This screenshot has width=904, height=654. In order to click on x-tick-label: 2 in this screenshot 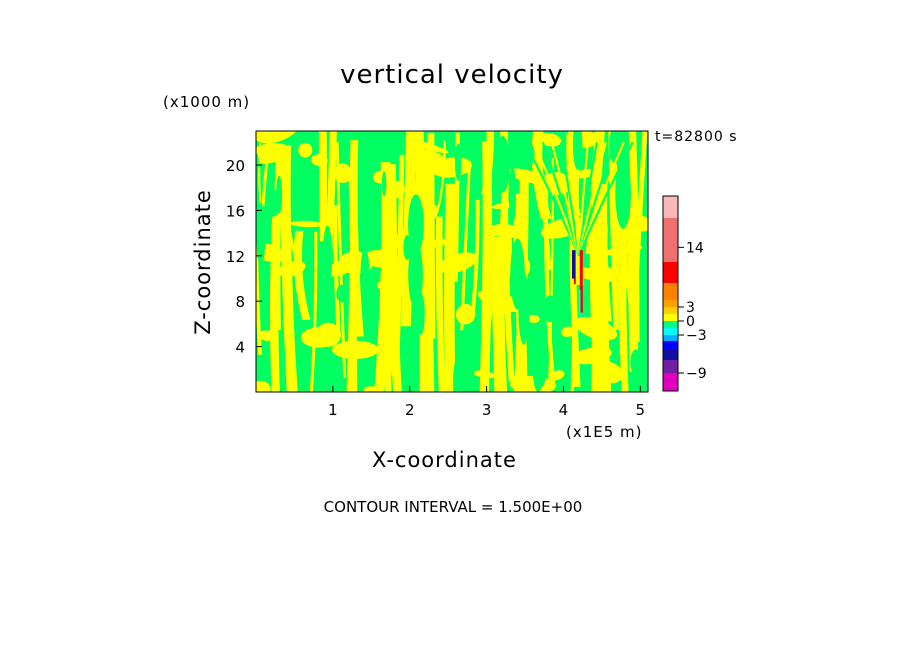, I will do `click(410, 410)`.